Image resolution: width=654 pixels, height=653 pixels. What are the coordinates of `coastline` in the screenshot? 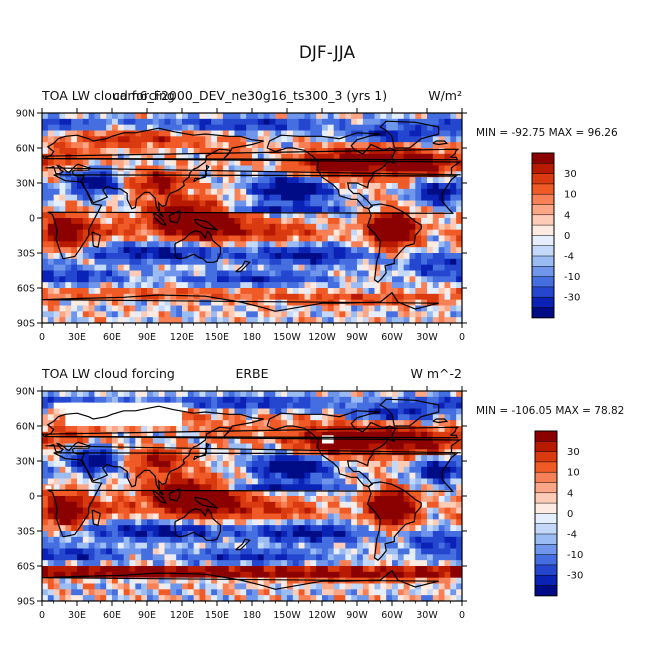 It's located at (331, 171).